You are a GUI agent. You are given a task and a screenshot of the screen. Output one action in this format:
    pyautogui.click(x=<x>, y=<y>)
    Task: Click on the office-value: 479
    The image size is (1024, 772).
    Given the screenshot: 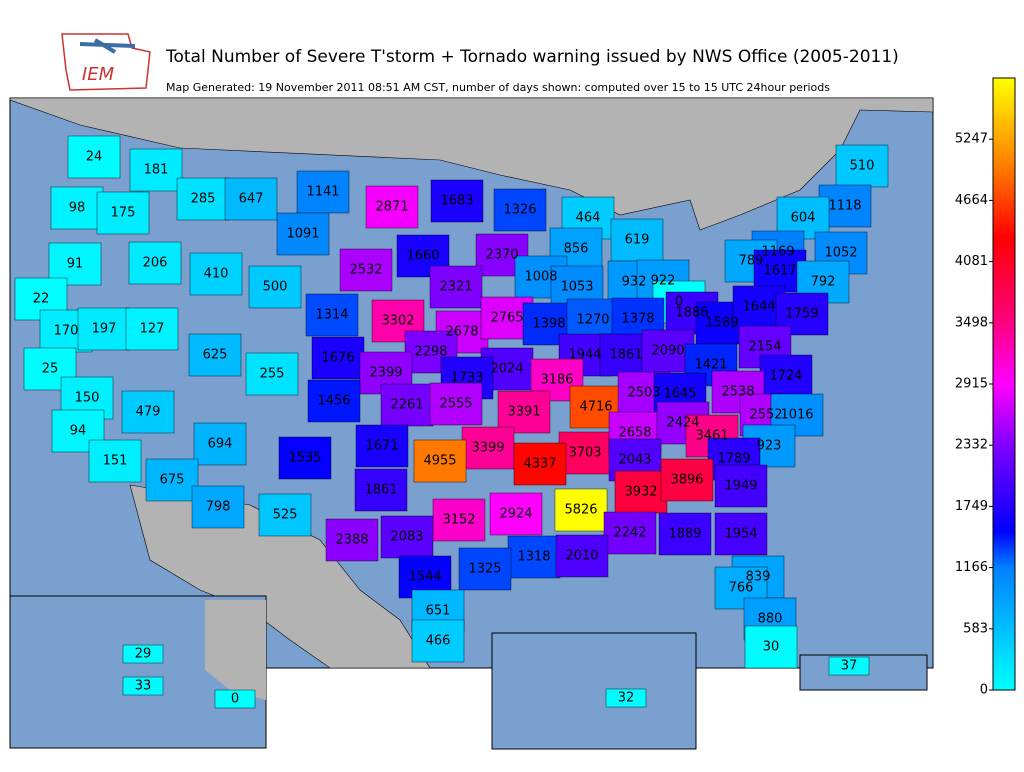 What is the action you would take?
    pyautogui.click(x=148, y=412)
    